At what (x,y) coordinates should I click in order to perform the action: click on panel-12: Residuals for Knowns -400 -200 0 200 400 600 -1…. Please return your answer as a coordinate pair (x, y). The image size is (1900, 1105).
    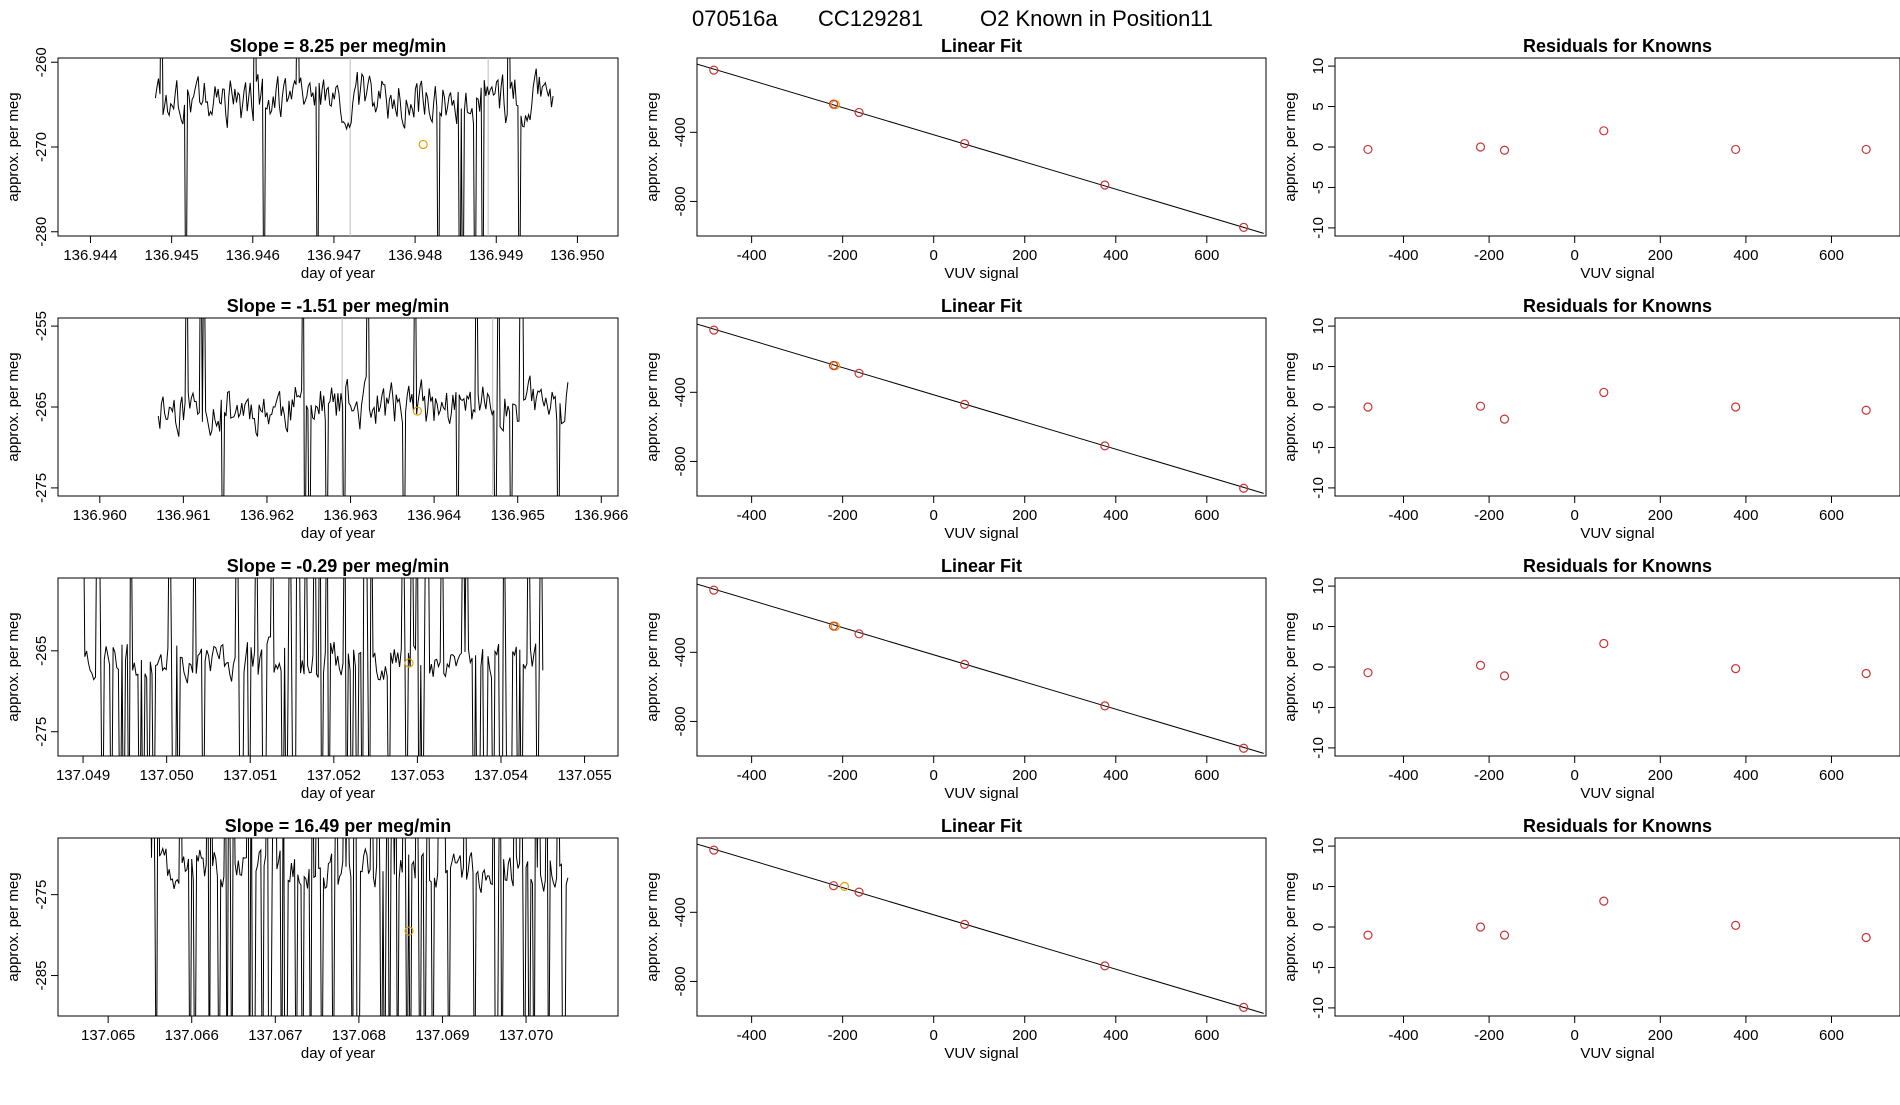
    Looking at the image, I should click on (1591, 939).